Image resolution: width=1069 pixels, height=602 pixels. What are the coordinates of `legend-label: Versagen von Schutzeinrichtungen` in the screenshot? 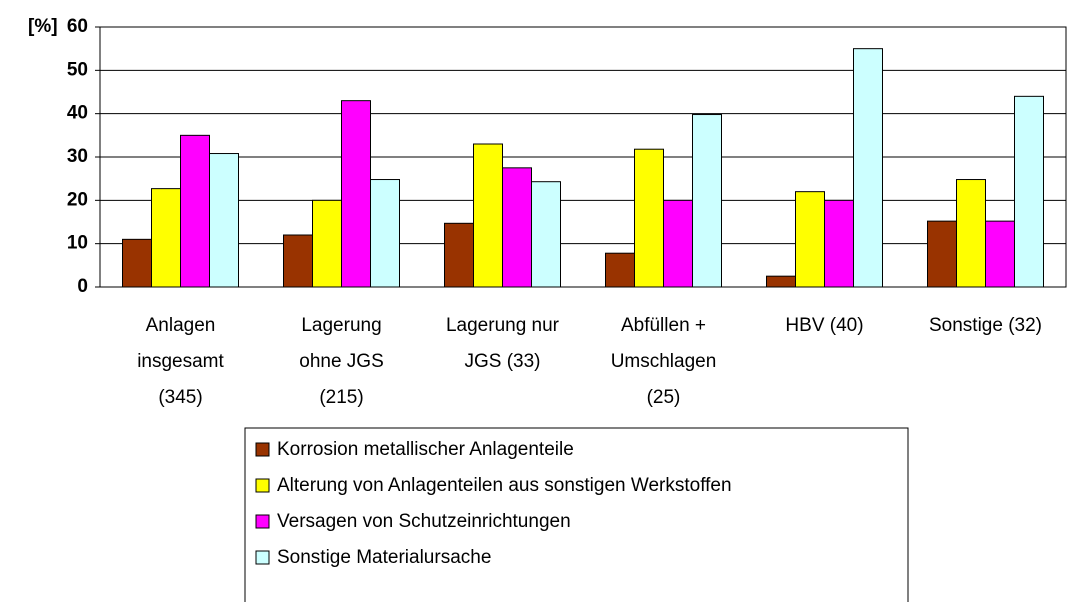 It's located at (424, 521).